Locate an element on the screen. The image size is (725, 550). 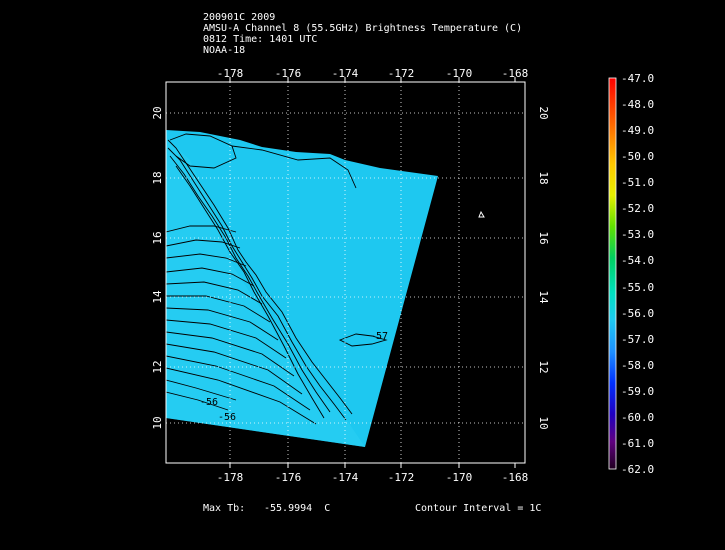
lat-label-right: 18 is located at coordinates (543, 177).